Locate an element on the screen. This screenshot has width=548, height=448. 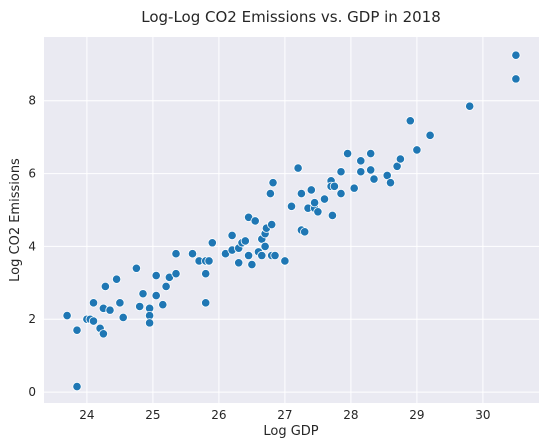
chart-title: Log-Log CO2 Emissions vs. GDP in 2018 is located at coordinates (291, 17).